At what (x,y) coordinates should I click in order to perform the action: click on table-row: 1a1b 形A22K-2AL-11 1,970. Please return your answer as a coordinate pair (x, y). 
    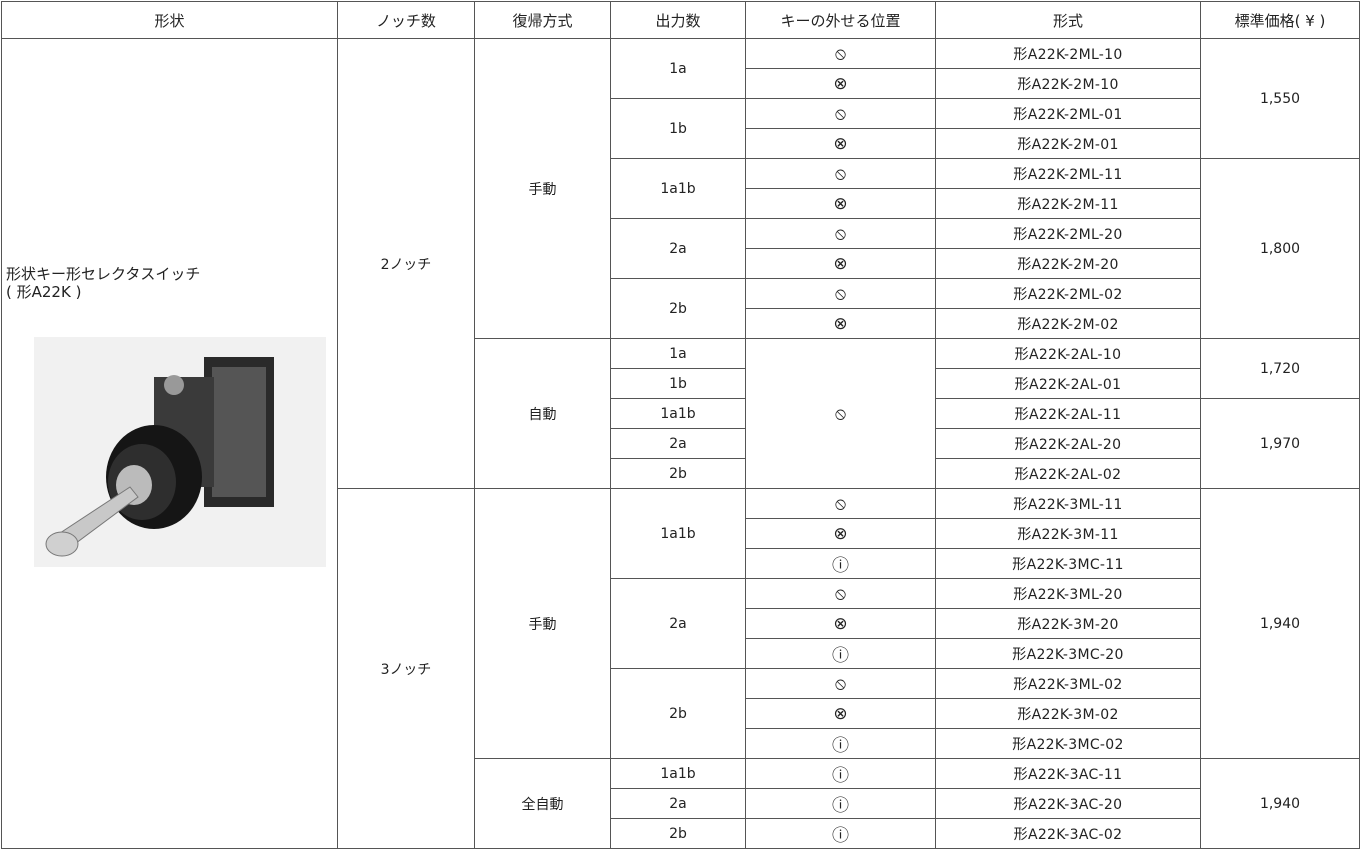
    Looking at the image, I should click on (681, 443).